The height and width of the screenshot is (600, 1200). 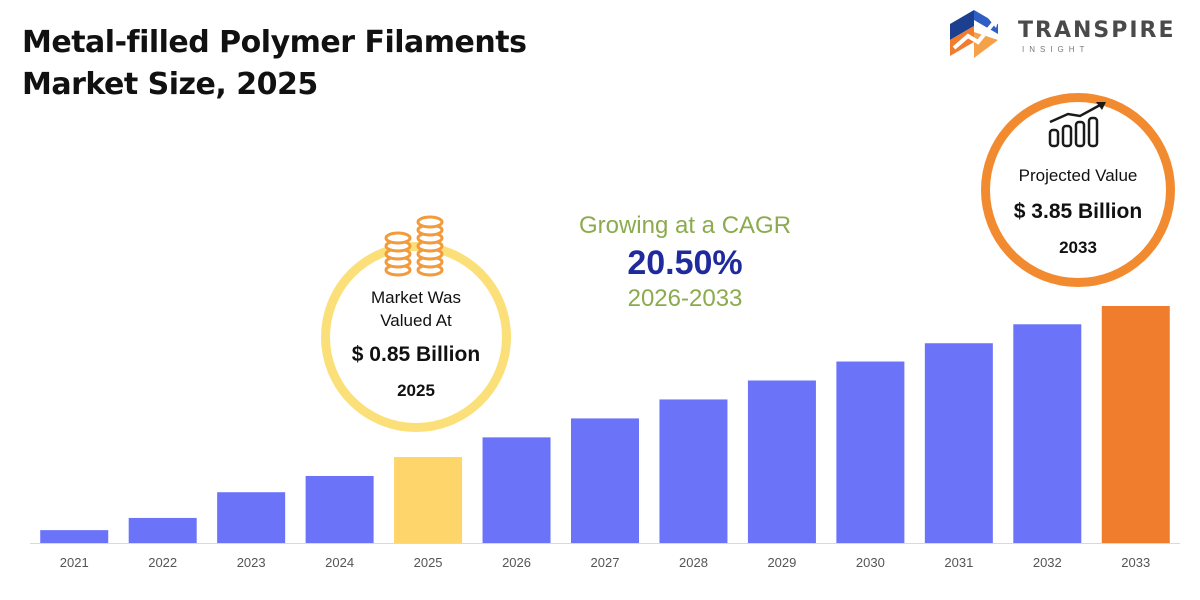 What do you see at coordinates (428, 562) in the screenshot?
I see `x-tick-label-2025: 2025` at bounding box center [428, 562].